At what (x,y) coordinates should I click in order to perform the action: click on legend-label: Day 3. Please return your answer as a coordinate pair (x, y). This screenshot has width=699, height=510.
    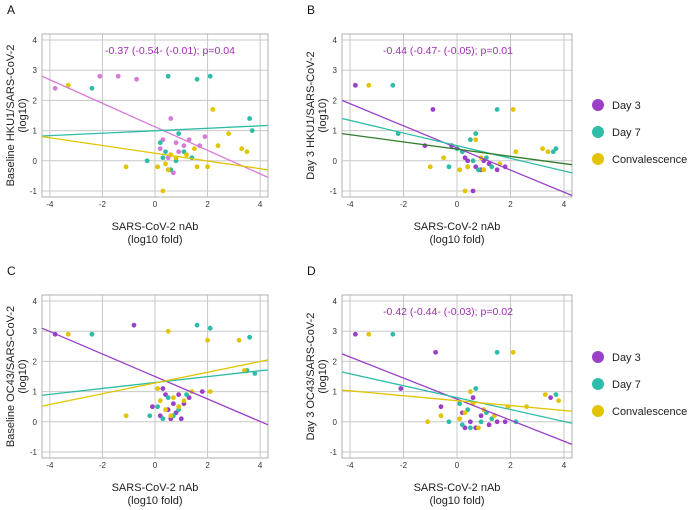
    Looking at the image, I should click on (626, 106).